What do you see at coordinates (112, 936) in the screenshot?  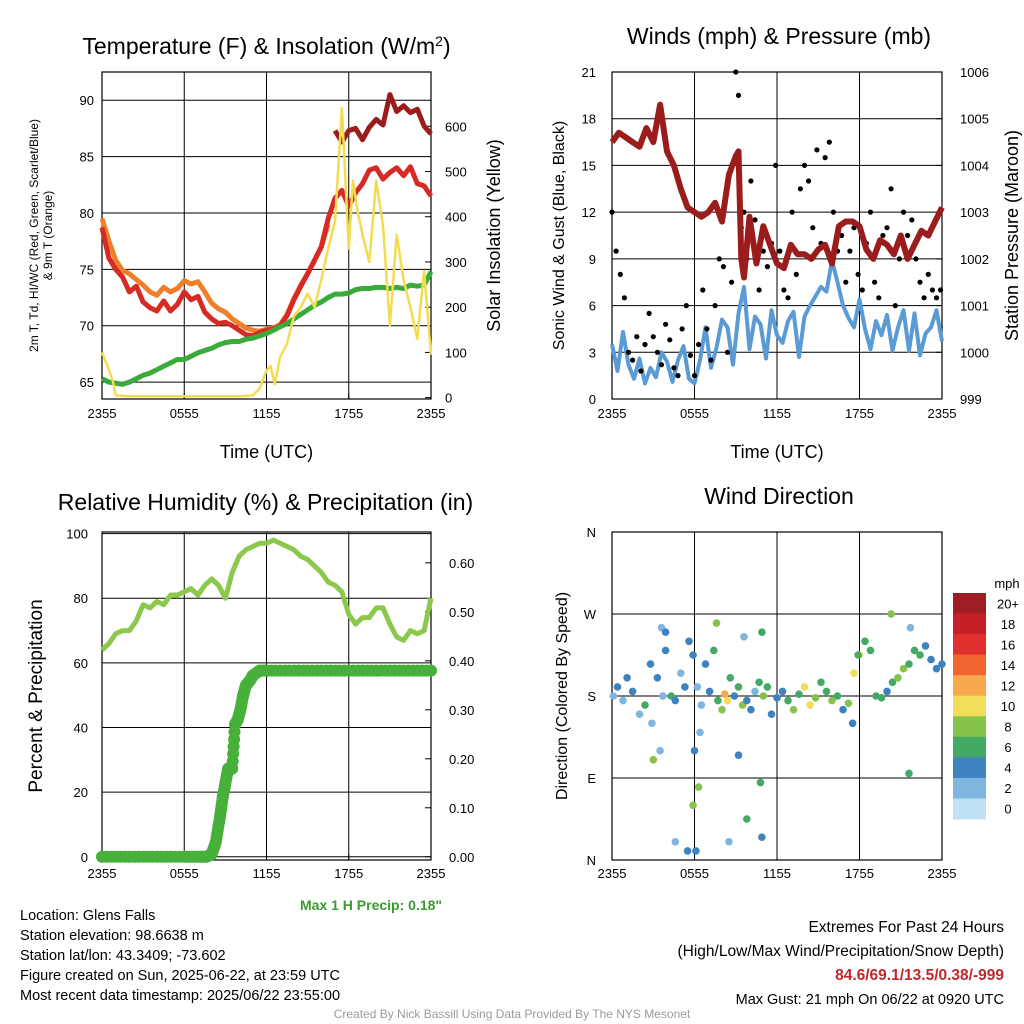 I see `elevation-text: Station elevation: 98.6638 m` at bounding box center [112, 936].